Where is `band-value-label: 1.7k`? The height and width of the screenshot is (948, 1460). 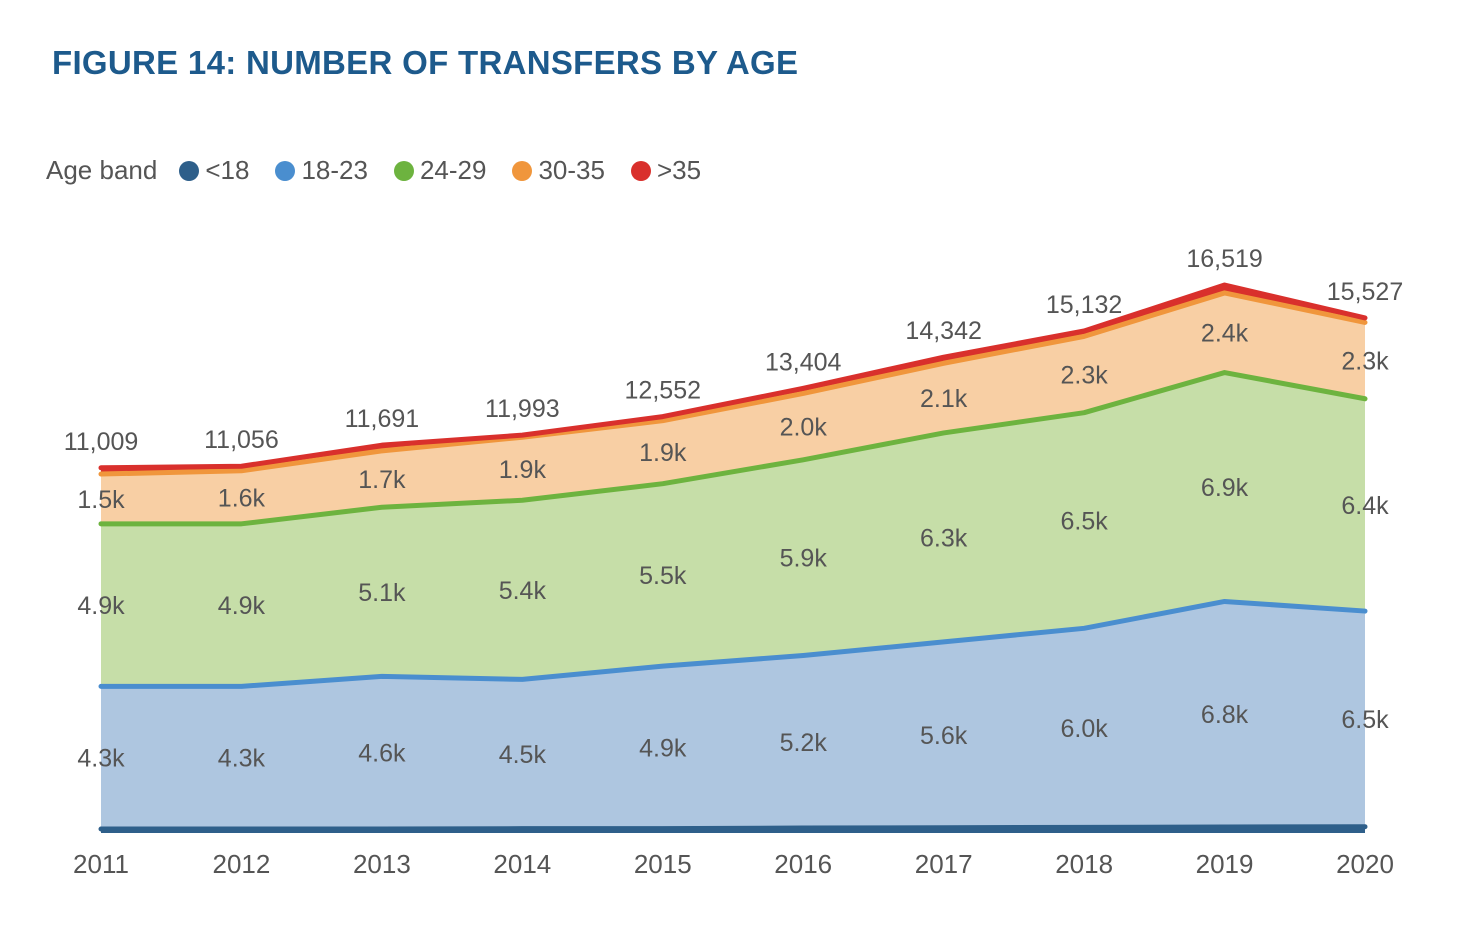 band-value-label: 1.7k is located at coordinates (382, 480).